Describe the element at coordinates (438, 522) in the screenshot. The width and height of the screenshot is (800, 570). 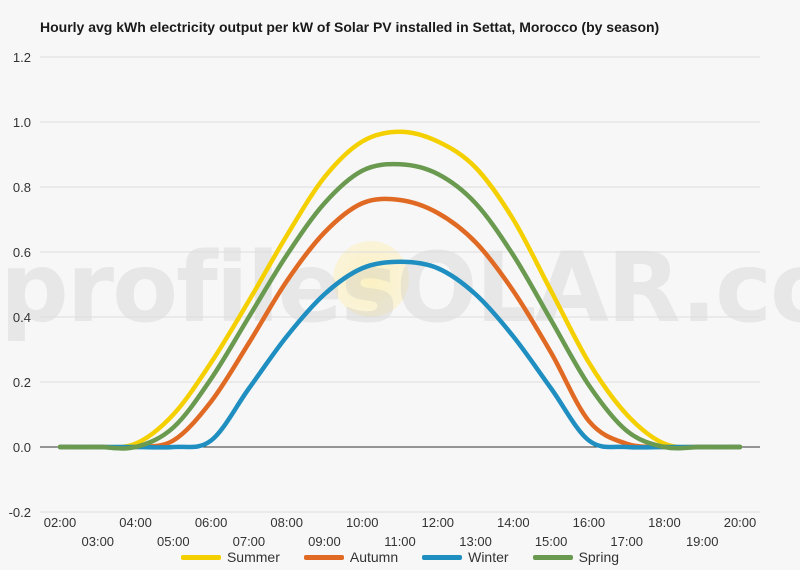
I see `x-tick-label: 12:00` at that location.